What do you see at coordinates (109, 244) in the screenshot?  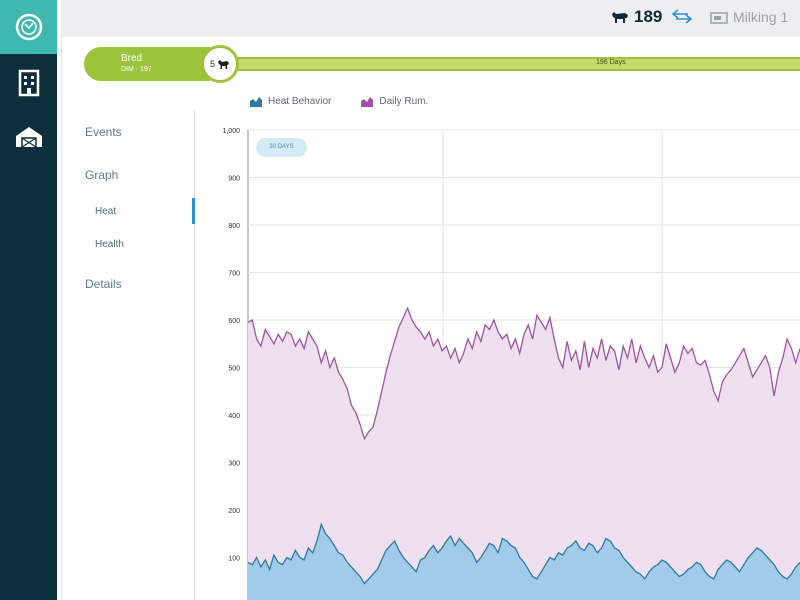 I see `nav-health: Health` at bounding box center [109, 244].